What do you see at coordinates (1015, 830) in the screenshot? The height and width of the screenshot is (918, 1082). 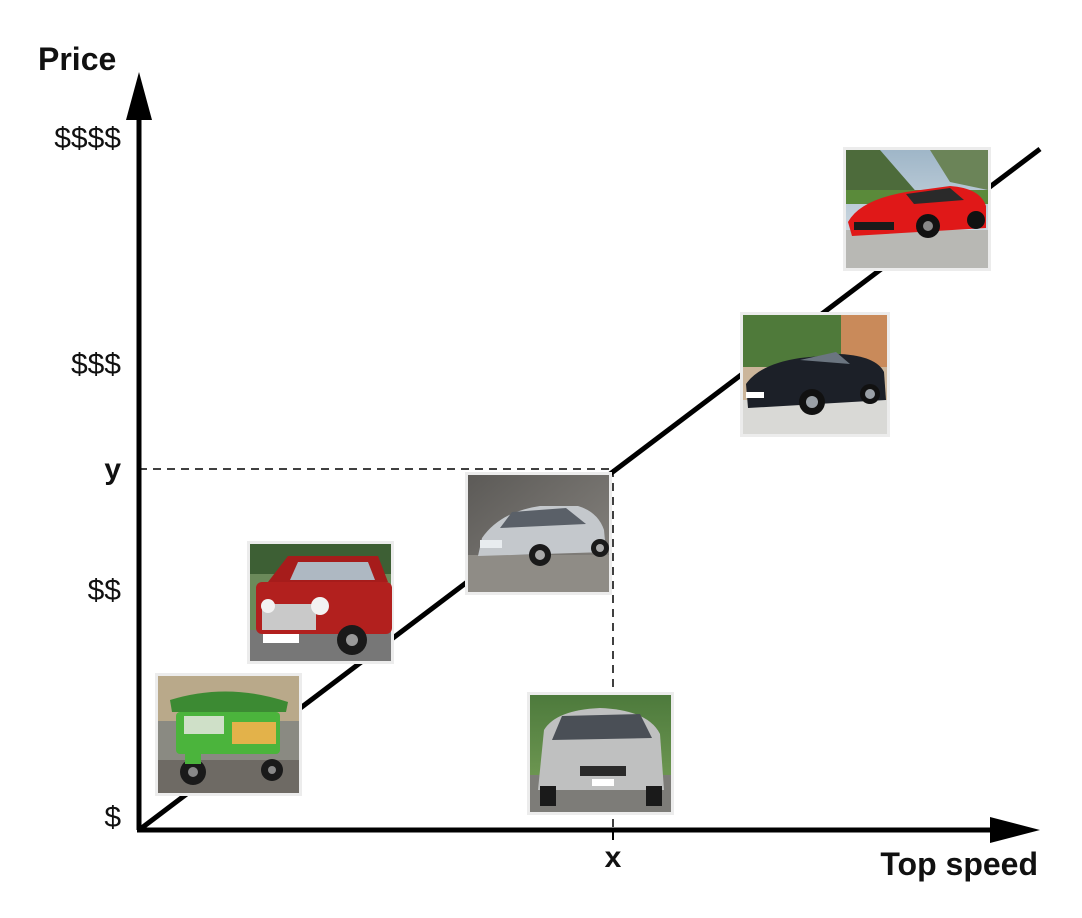 I see `x-axis-arrowhead` at bounding box center [1015, 830].